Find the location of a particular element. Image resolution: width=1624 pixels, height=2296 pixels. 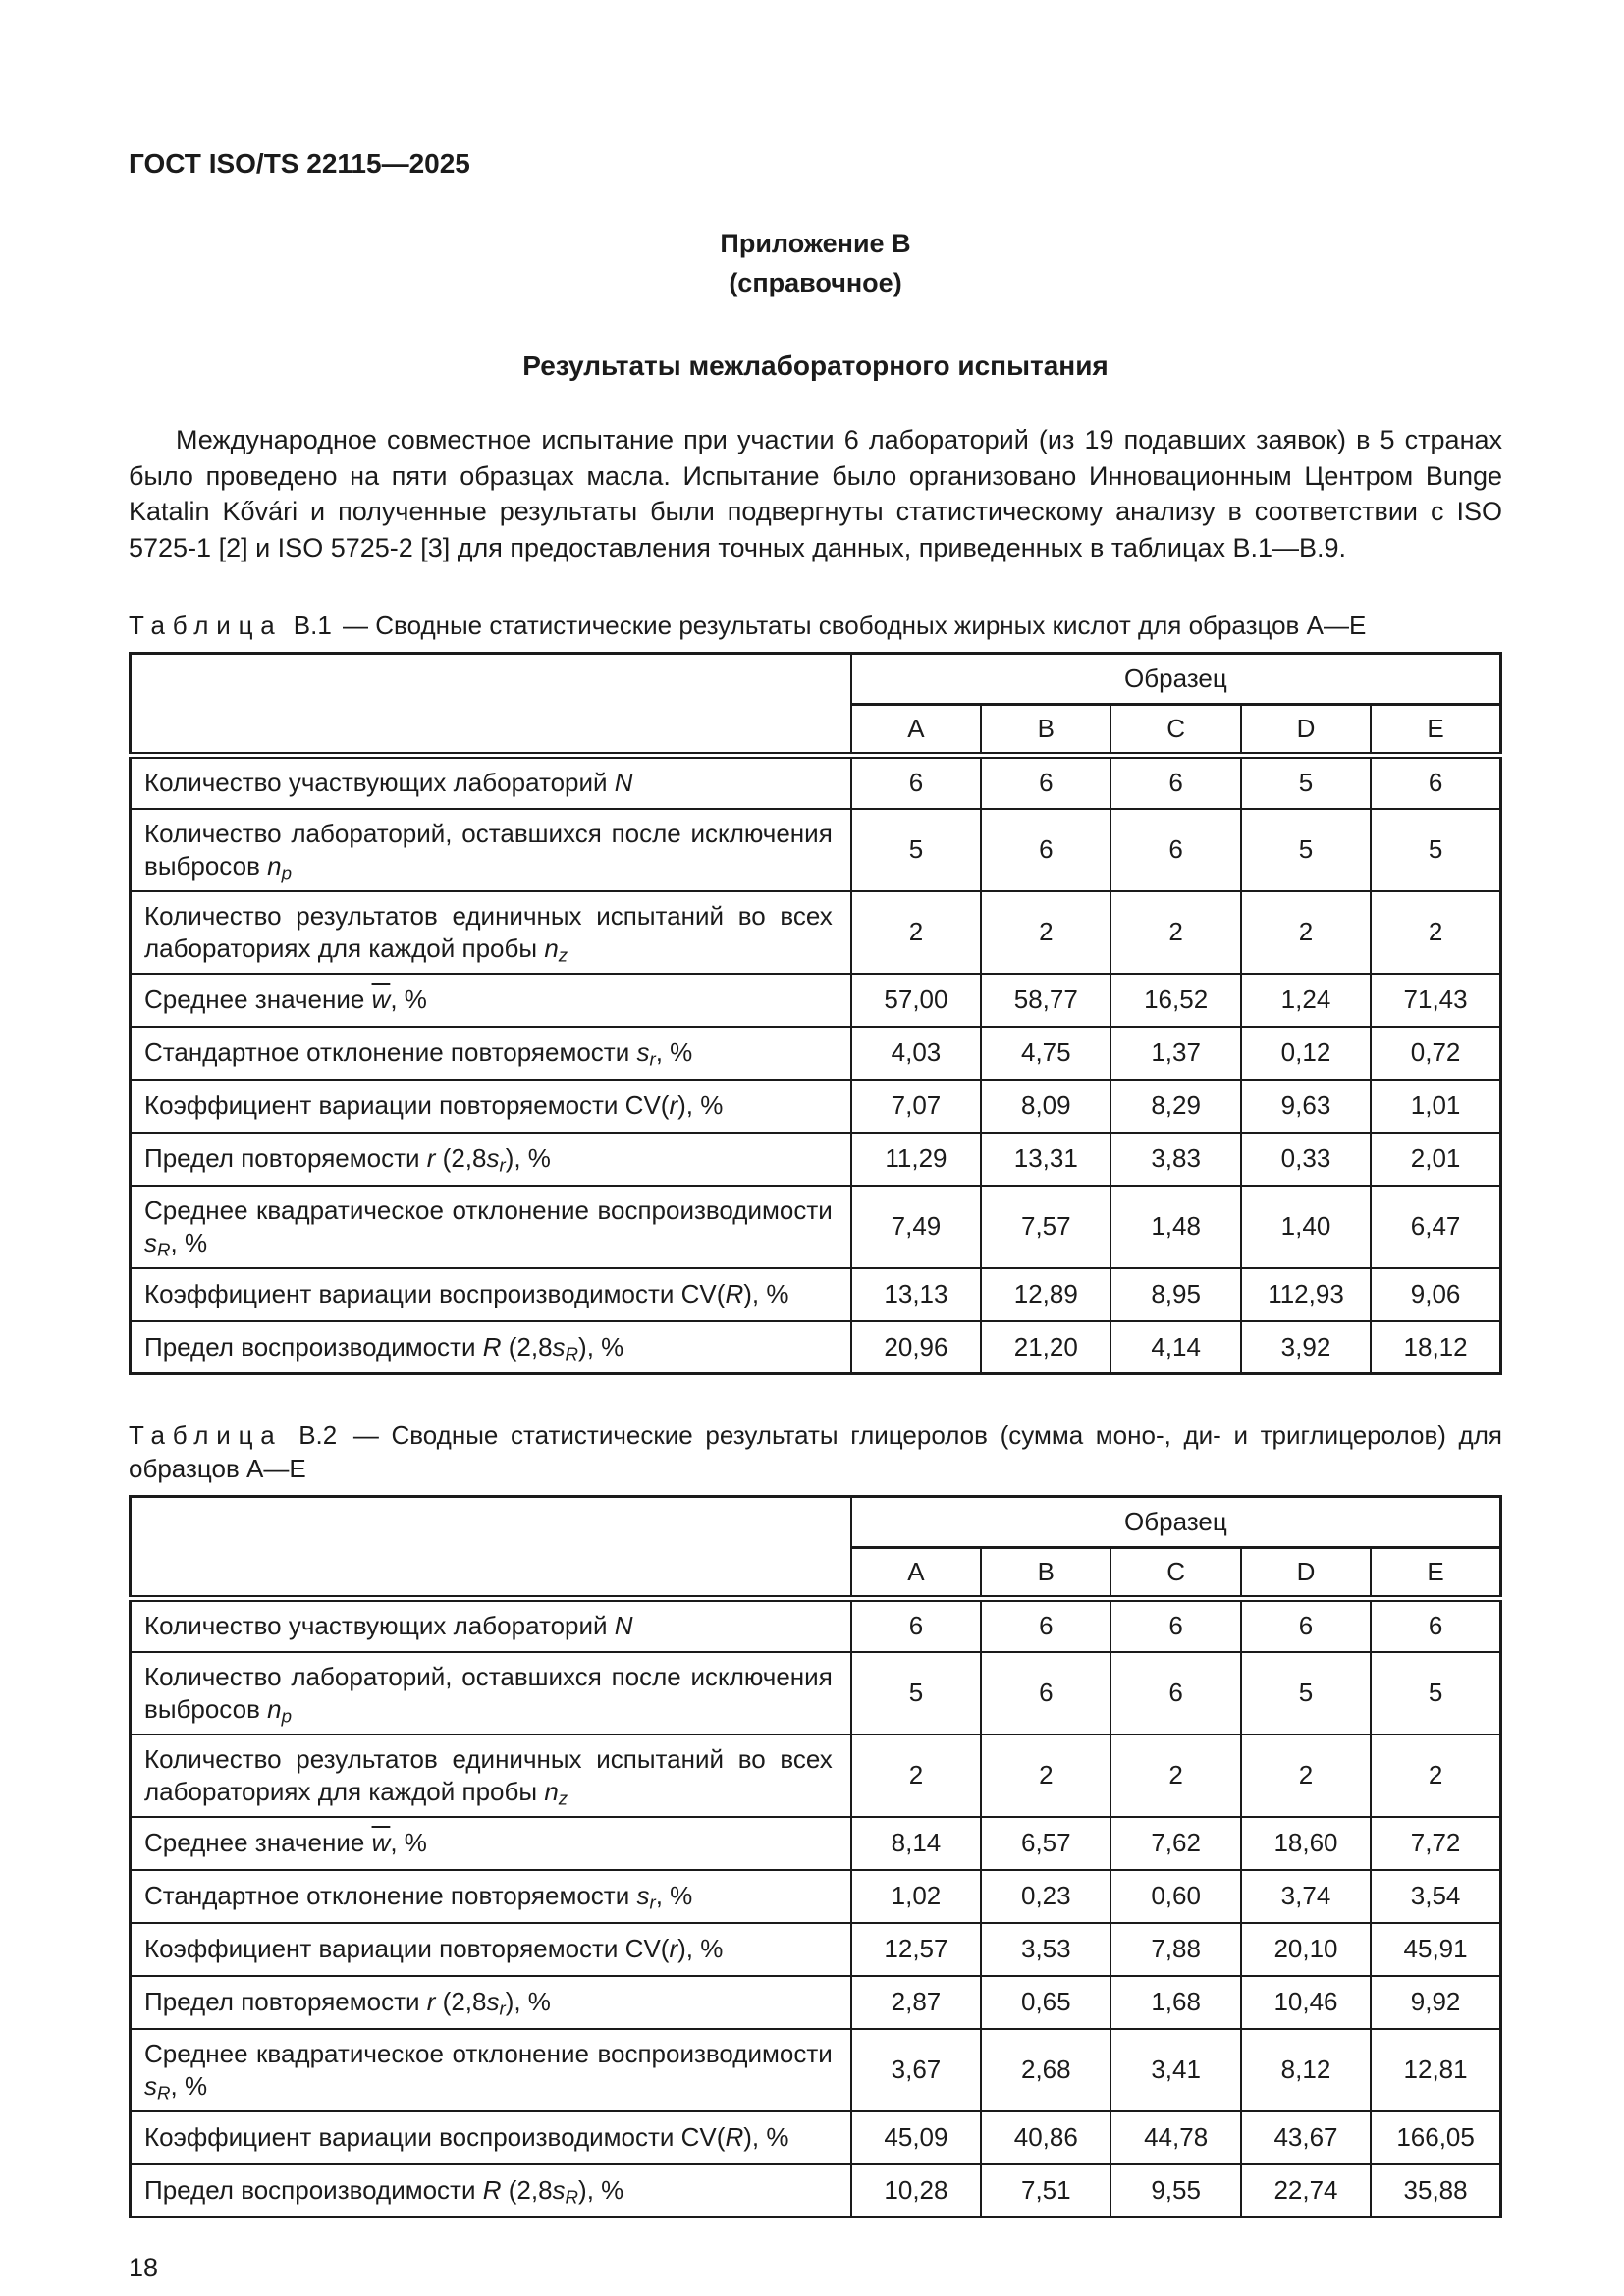

value-cell: 21,20 is located at coordinates (1046, 1347).